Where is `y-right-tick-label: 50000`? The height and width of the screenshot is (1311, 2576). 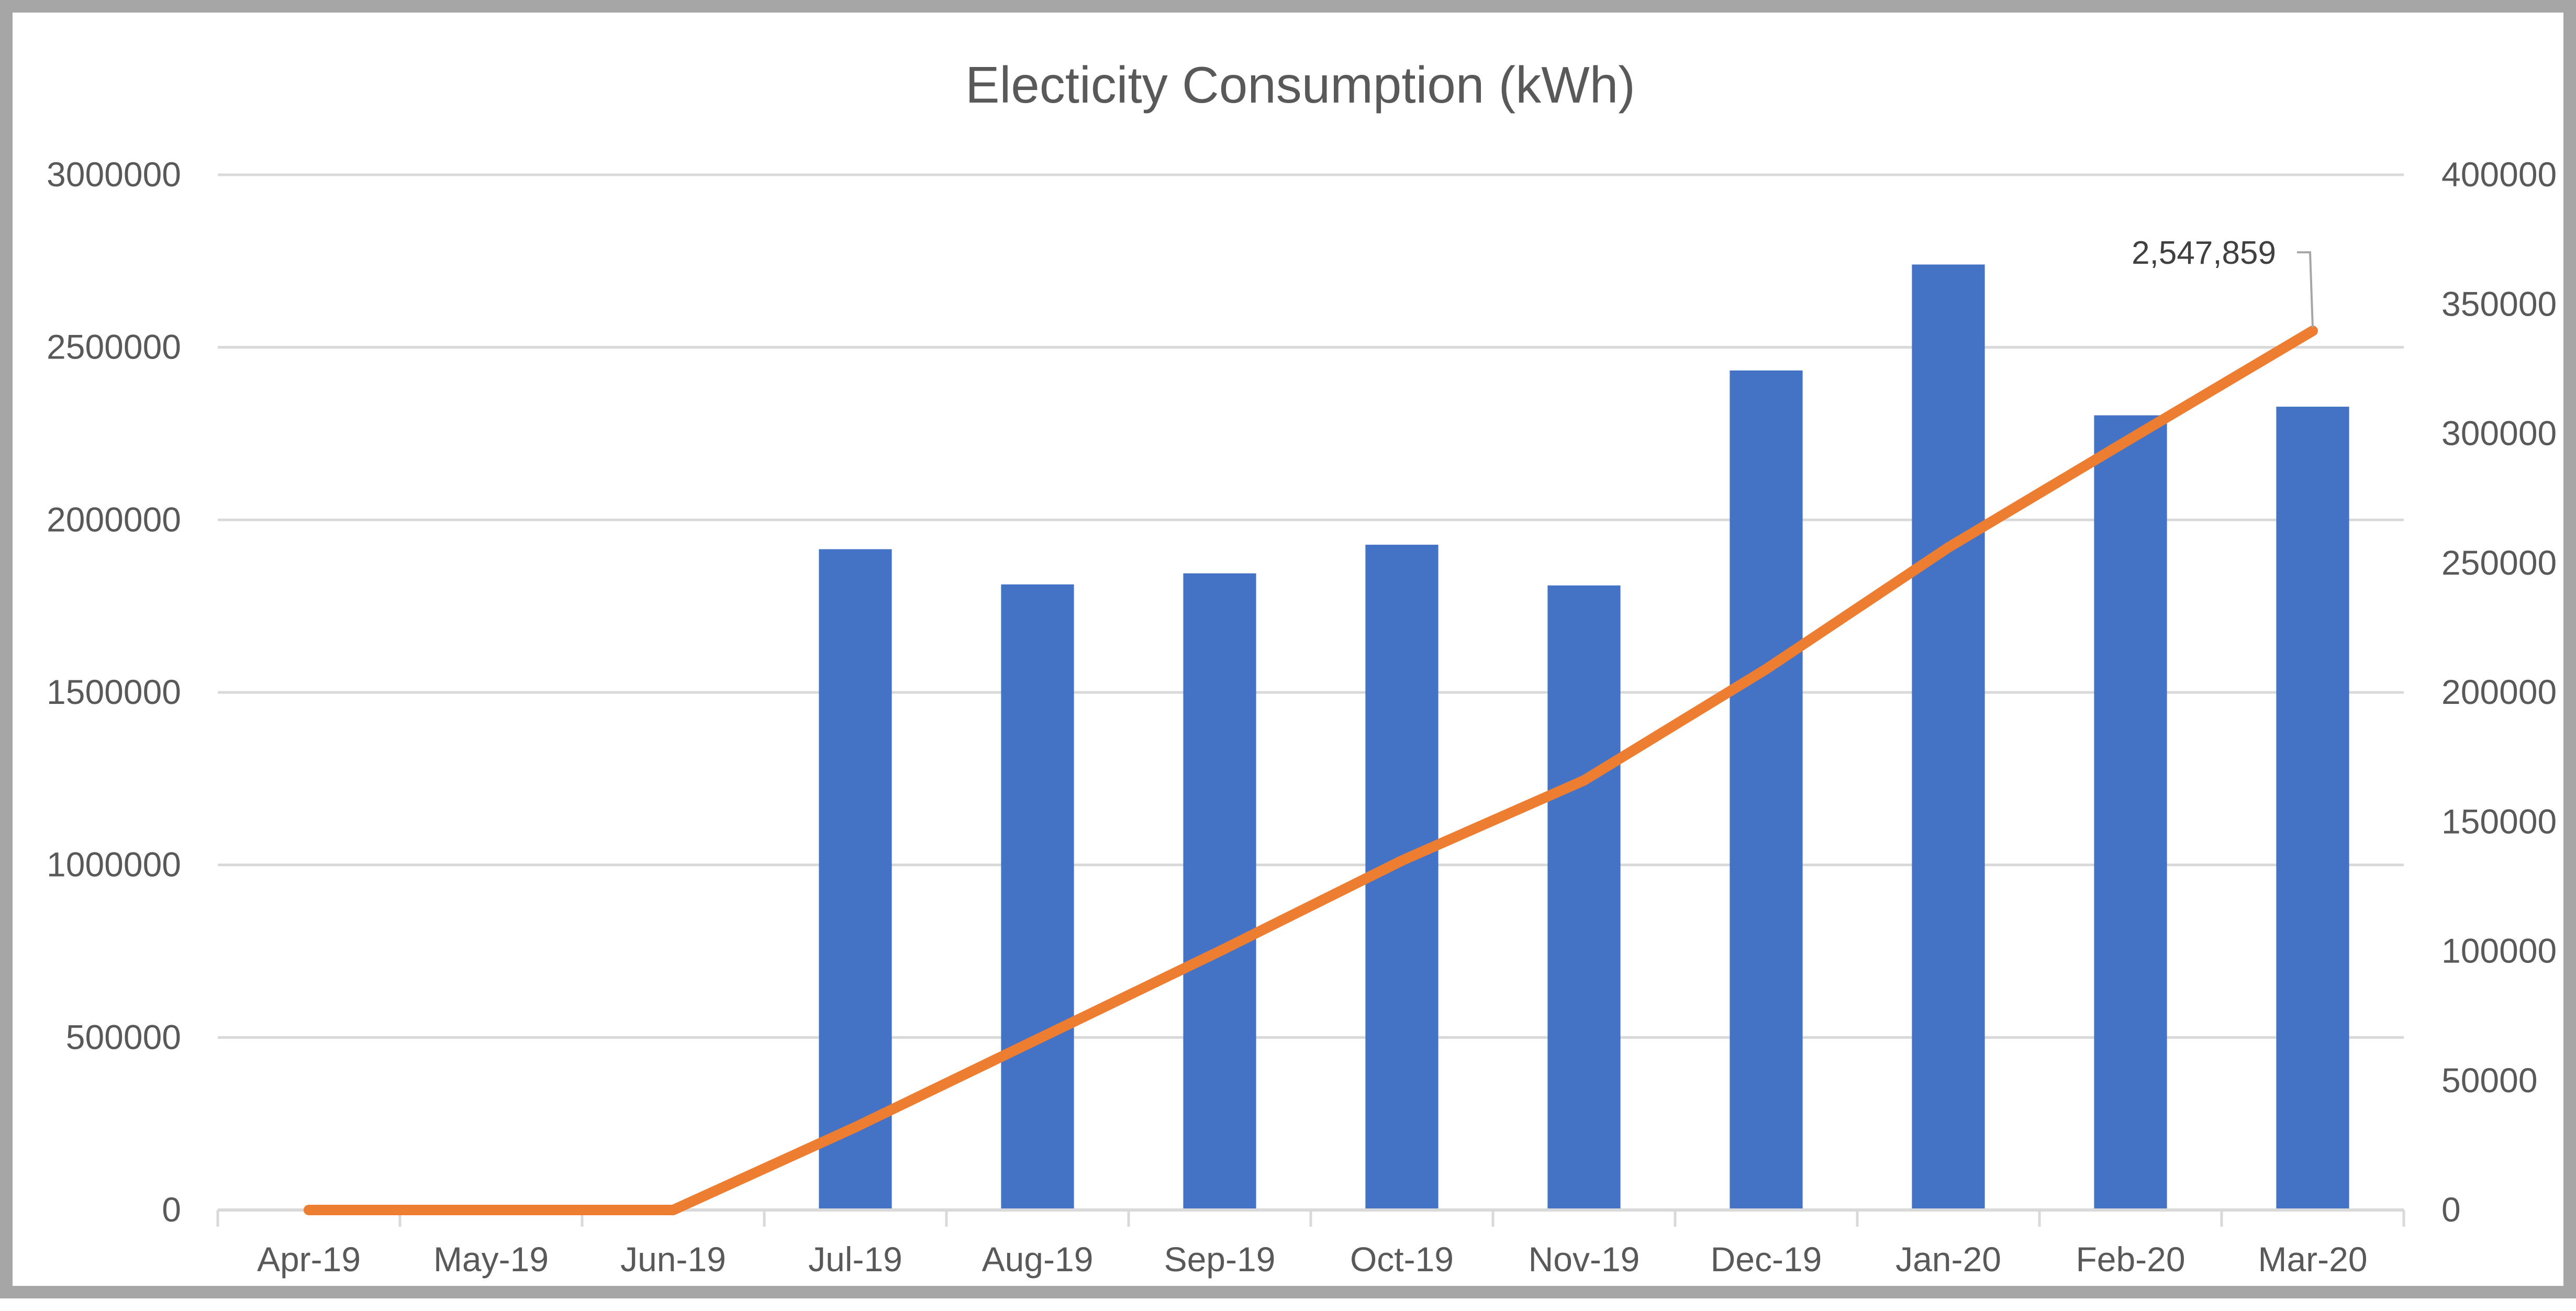 y-right-tick-label: 50000 is located at coordinates (2489, 1080).